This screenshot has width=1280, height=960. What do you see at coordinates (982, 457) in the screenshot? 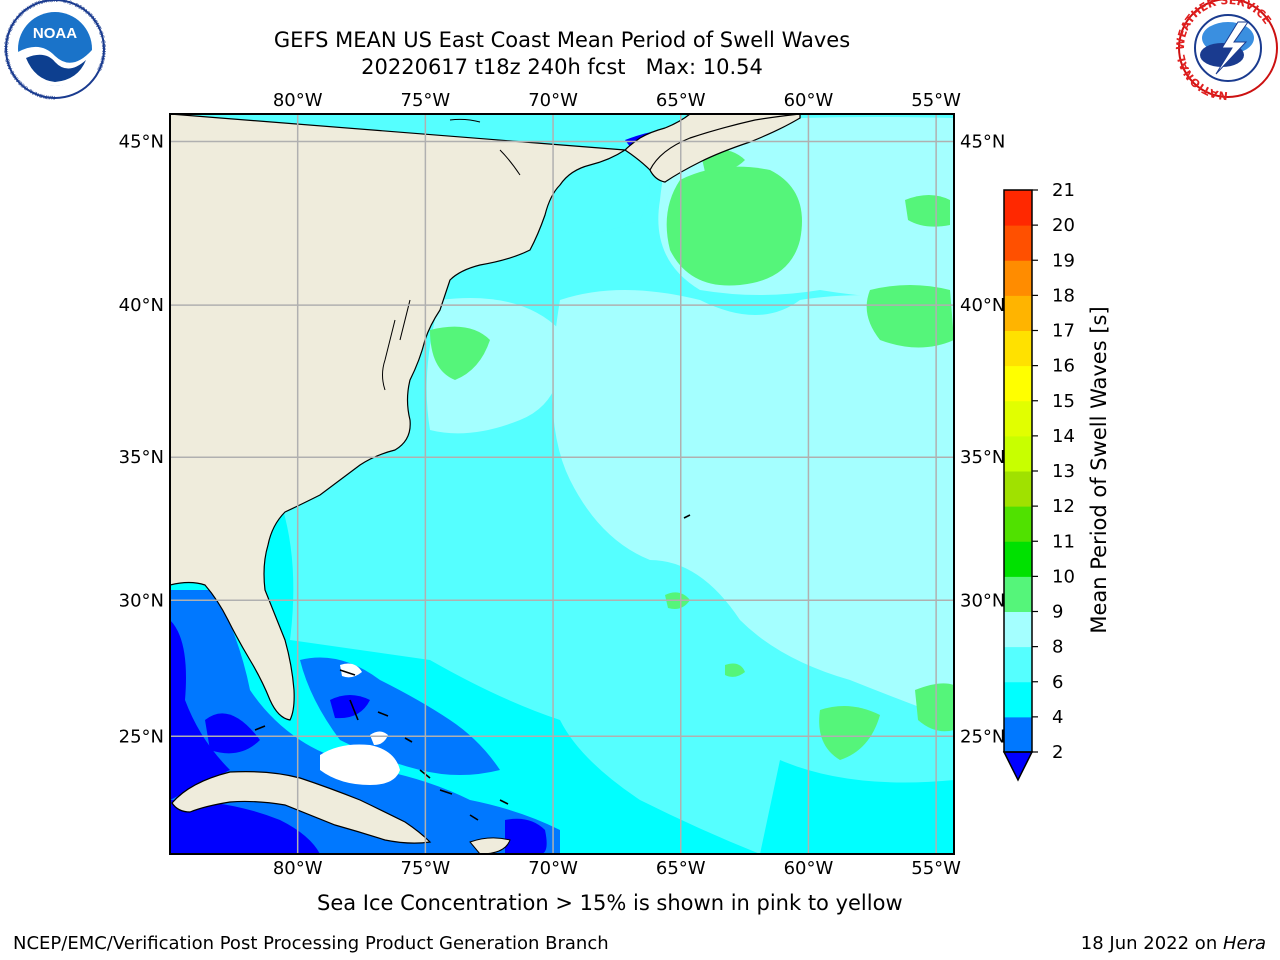
I see `lat-label-right: 35°N` at bounding box center [982, 457].